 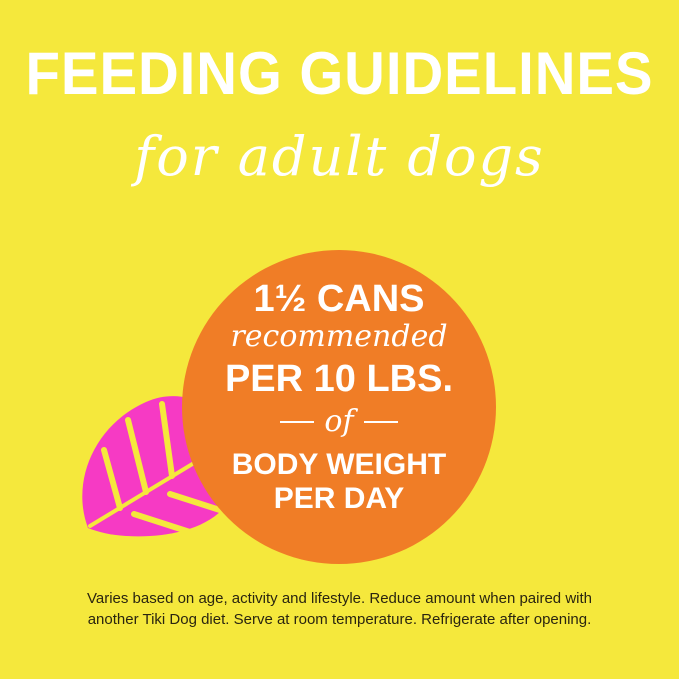 I want to click on serving-amount: 1½ CANS, so click(x=339, y=299).